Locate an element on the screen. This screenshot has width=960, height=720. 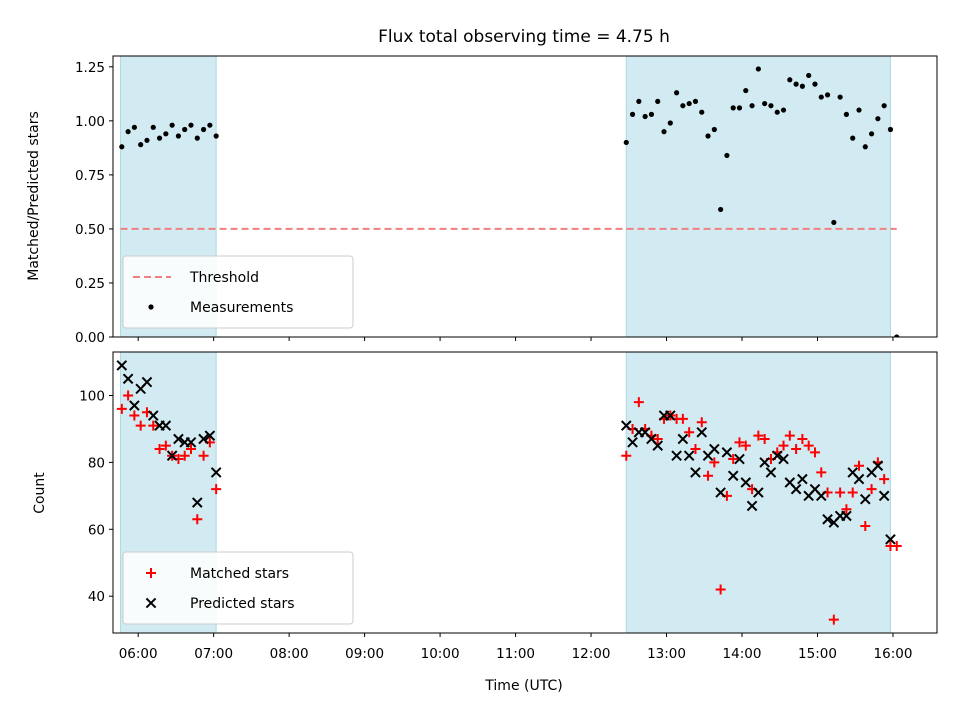
x-tick-label: 12:00 is located at coordinates (591, 654).